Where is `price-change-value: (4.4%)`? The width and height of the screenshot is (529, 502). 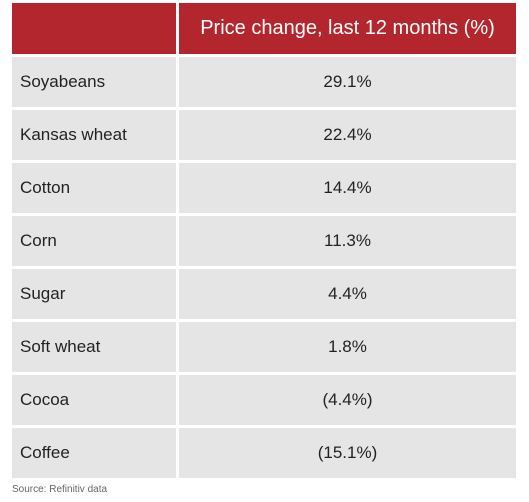
price-change-value: (4.4%) is located at coordinates (346, 400).